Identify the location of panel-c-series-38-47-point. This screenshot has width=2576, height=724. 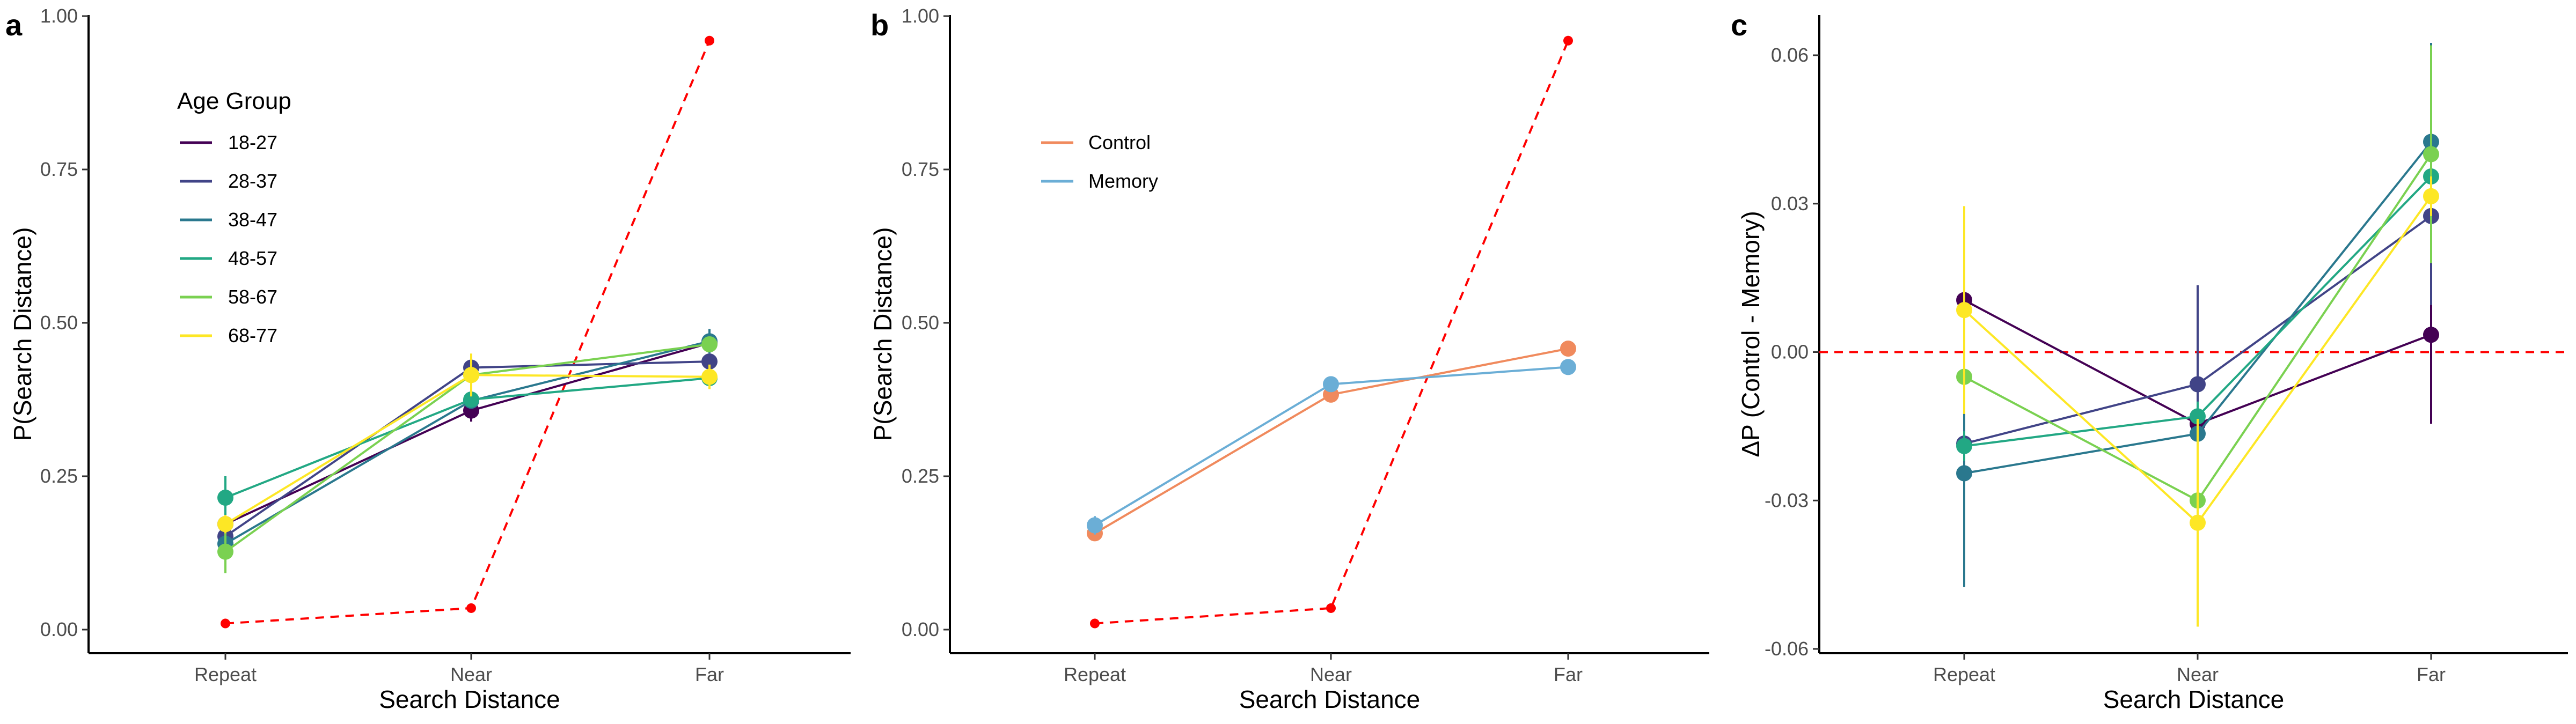
(1964, 473).